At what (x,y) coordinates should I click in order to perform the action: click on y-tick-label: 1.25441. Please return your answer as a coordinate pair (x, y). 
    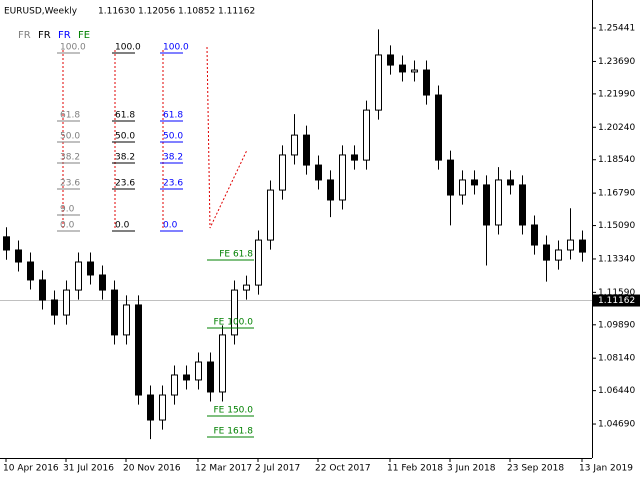
    Looking at the image, I should click on (616, 29).